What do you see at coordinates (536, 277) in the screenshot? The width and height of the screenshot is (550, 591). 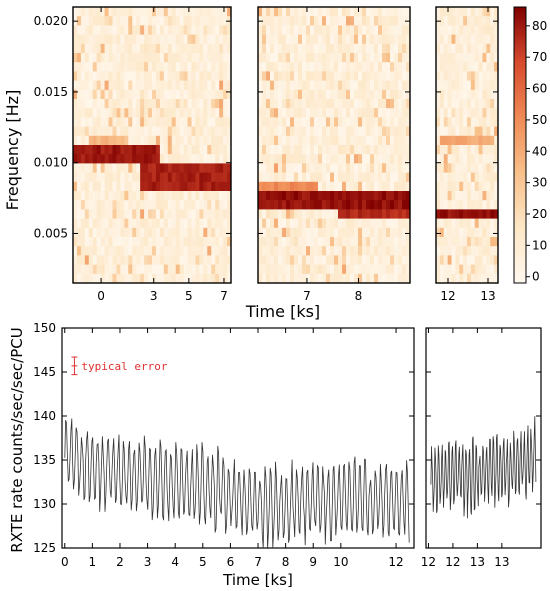 I see `colorbar-tick-label: 0` at bounding box center [536, 277].